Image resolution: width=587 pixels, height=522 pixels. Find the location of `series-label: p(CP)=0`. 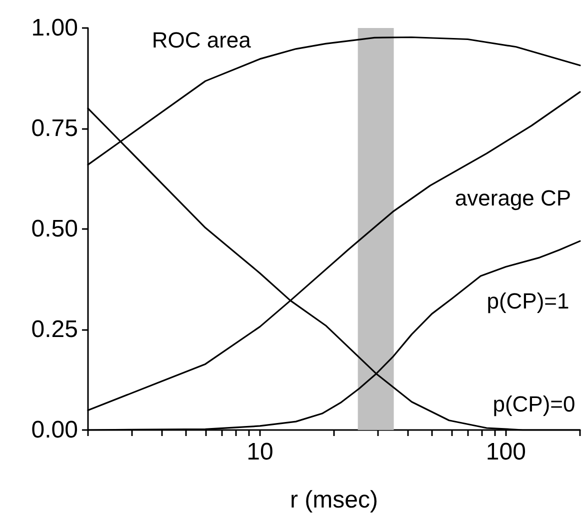

series-label: p(CP)=0 is located at coordinates (534, 404).